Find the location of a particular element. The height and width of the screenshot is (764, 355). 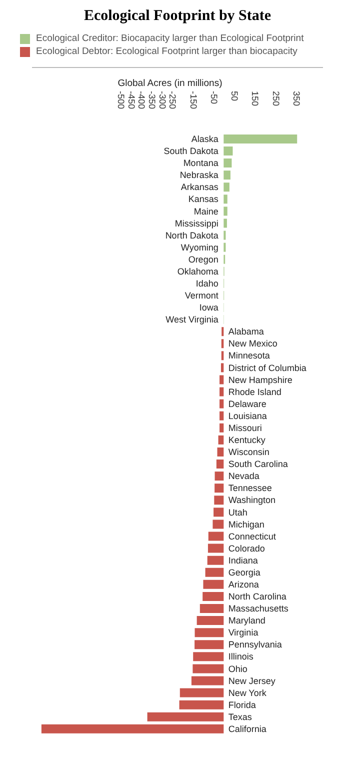

y-tick-label: Kentucky is located at coordinates (247, 440).